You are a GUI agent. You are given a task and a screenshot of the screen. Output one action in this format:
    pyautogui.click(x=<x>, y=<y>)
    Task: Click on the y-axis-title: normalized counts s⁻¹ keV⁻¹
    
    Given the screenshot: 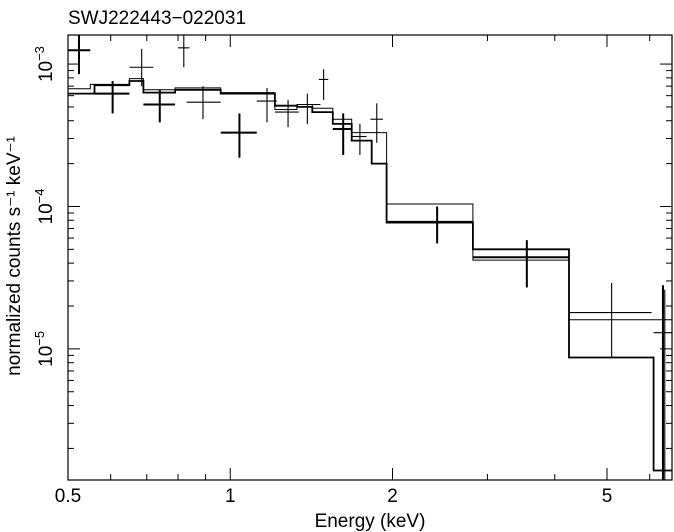 What is the action you would take?
    pyautogui.click(x=14, y=256)
    